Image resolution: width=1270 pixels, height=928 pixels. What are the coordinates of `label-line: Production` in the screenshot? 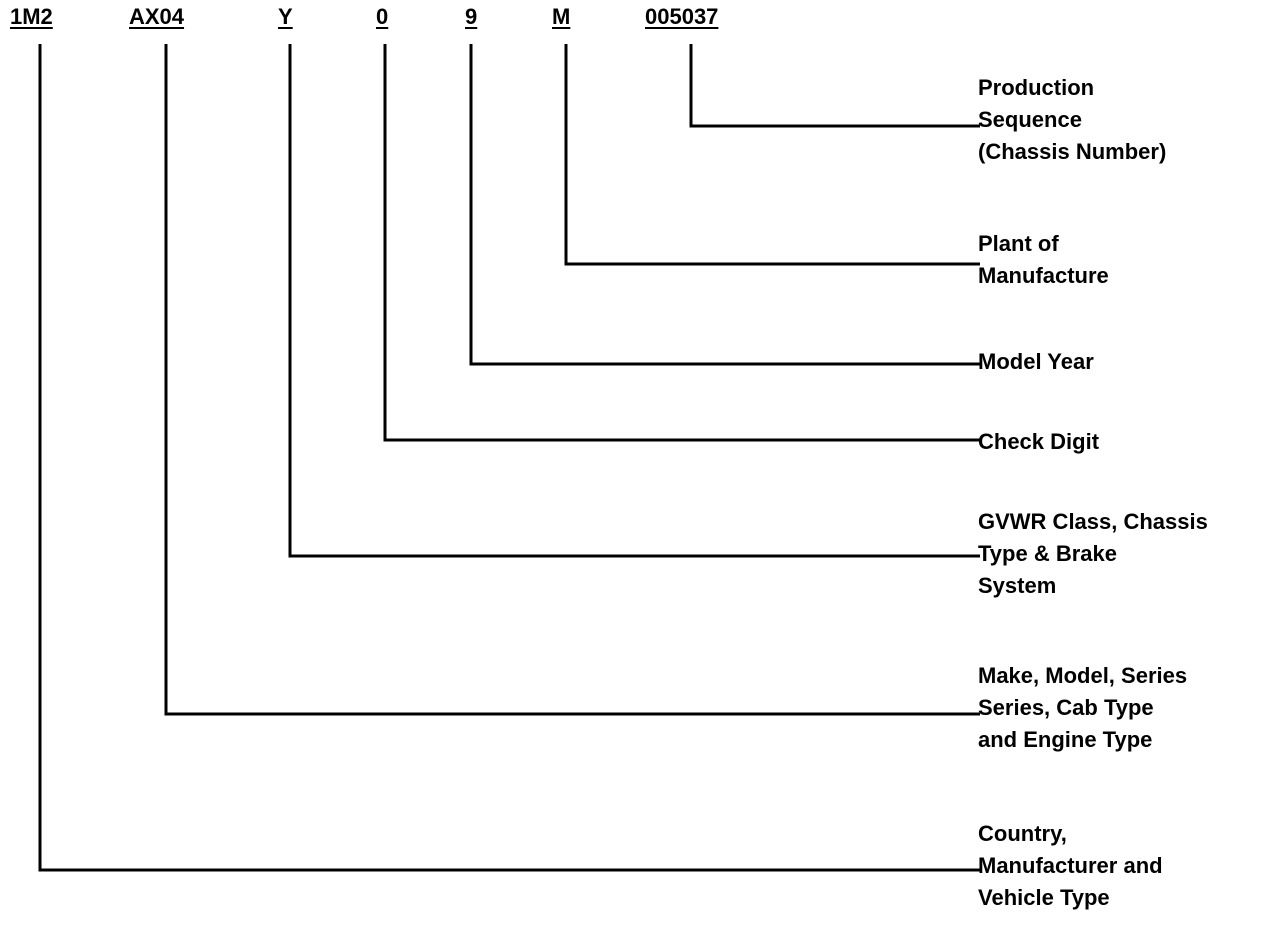 It's located at (1036, 87).